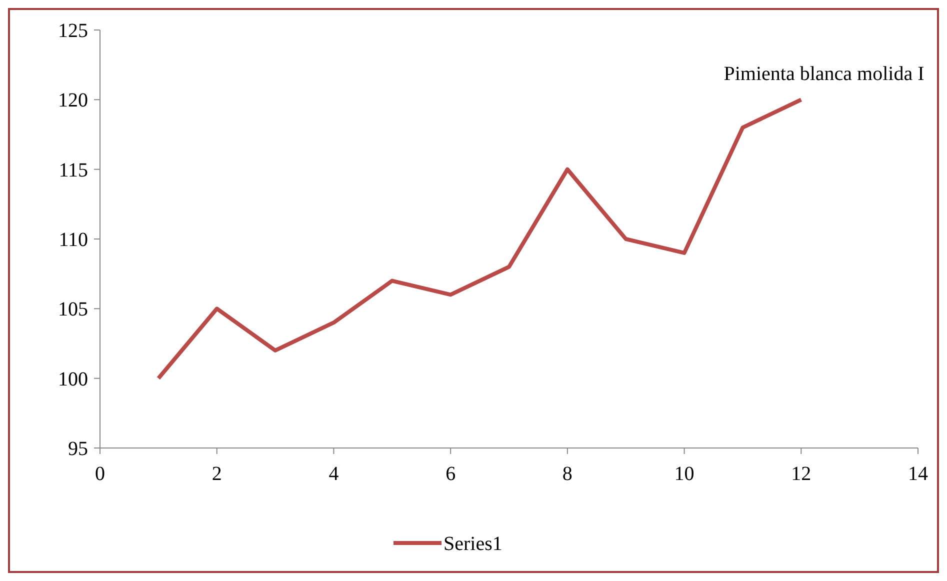  I want to click on x-tick-label: 10, so click(684, 474).